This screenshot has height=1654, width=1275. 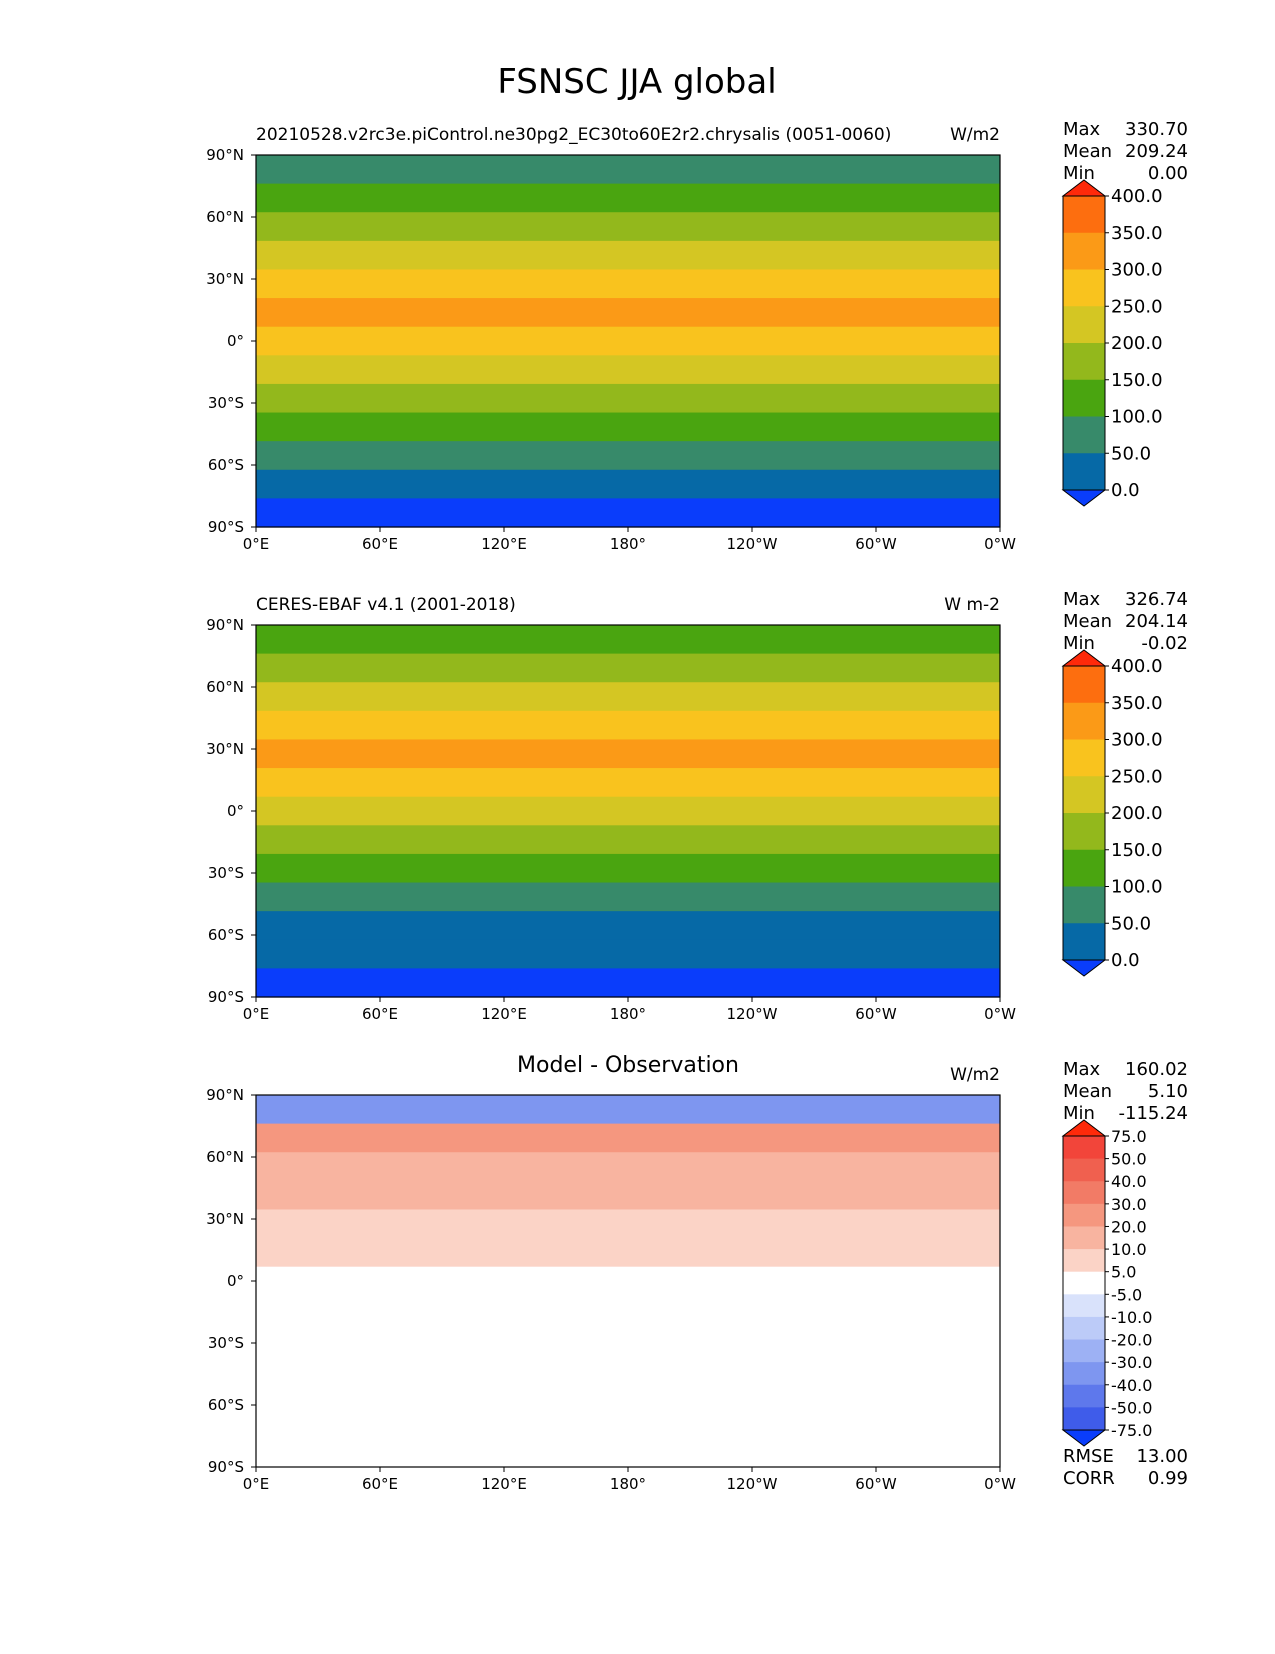 What do you see at coordinates (1131, 1407) in the screenshot?
I see `colorbar-label: -50.0` at bounding box center [1131, 1407].